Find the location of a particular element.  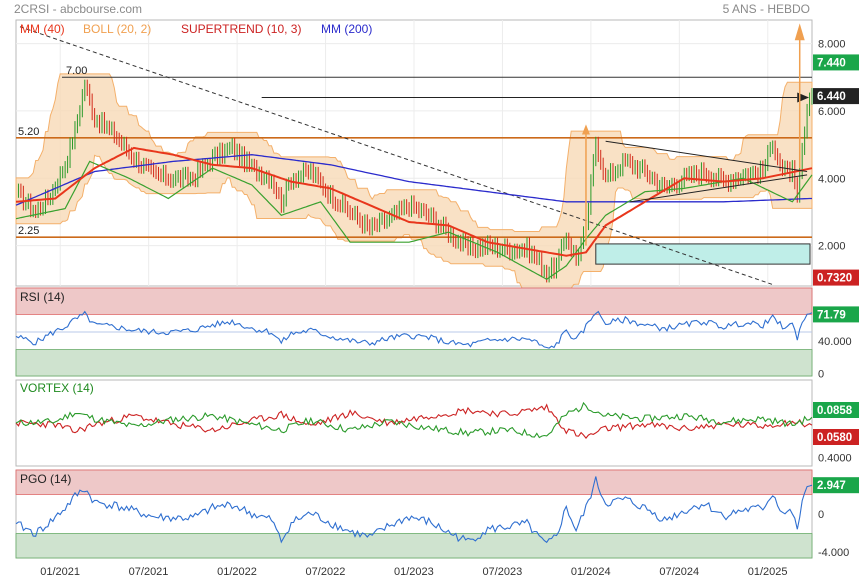

pgo-y-tick-1: -4.000 is located at coordinates (833, 553).